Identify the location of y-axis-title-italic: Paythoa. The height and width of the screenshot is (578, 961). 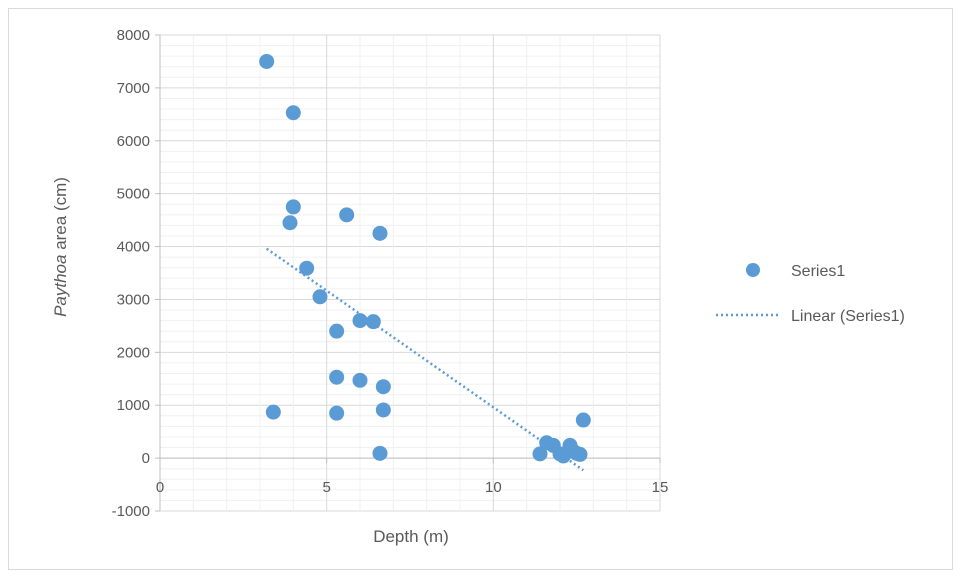
(60, 286).